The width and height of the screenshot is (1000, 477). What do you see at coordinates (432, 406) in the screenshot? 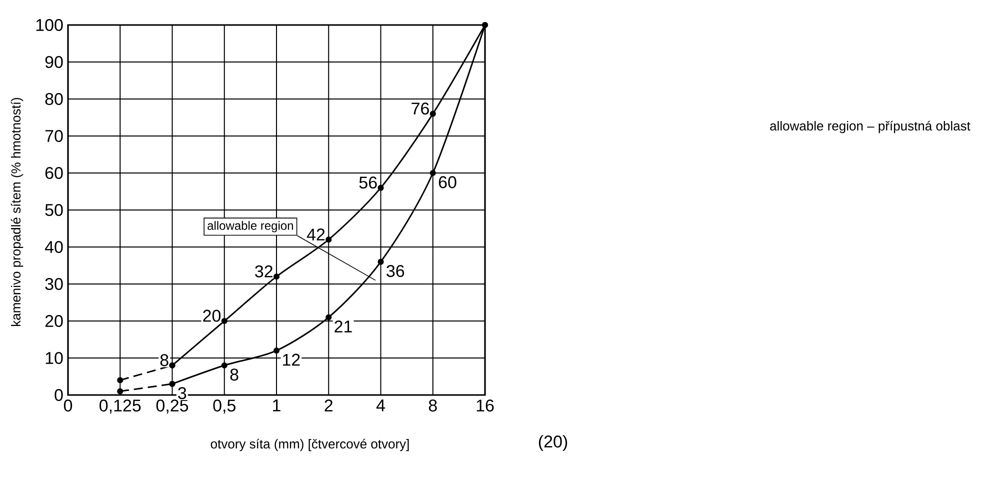
I see `x-tick-label: 8` at bounding box center [432, 406].